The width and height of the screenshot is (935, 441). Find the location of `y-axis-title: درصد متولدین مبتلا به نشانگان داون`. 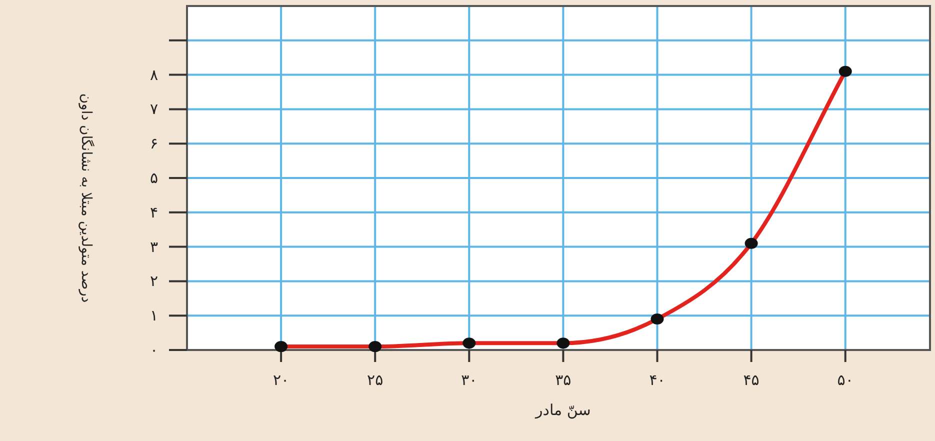

y-axis-title: درصد متولدین مبتلا به نشانگان داون is located at coordinates (86, 198).